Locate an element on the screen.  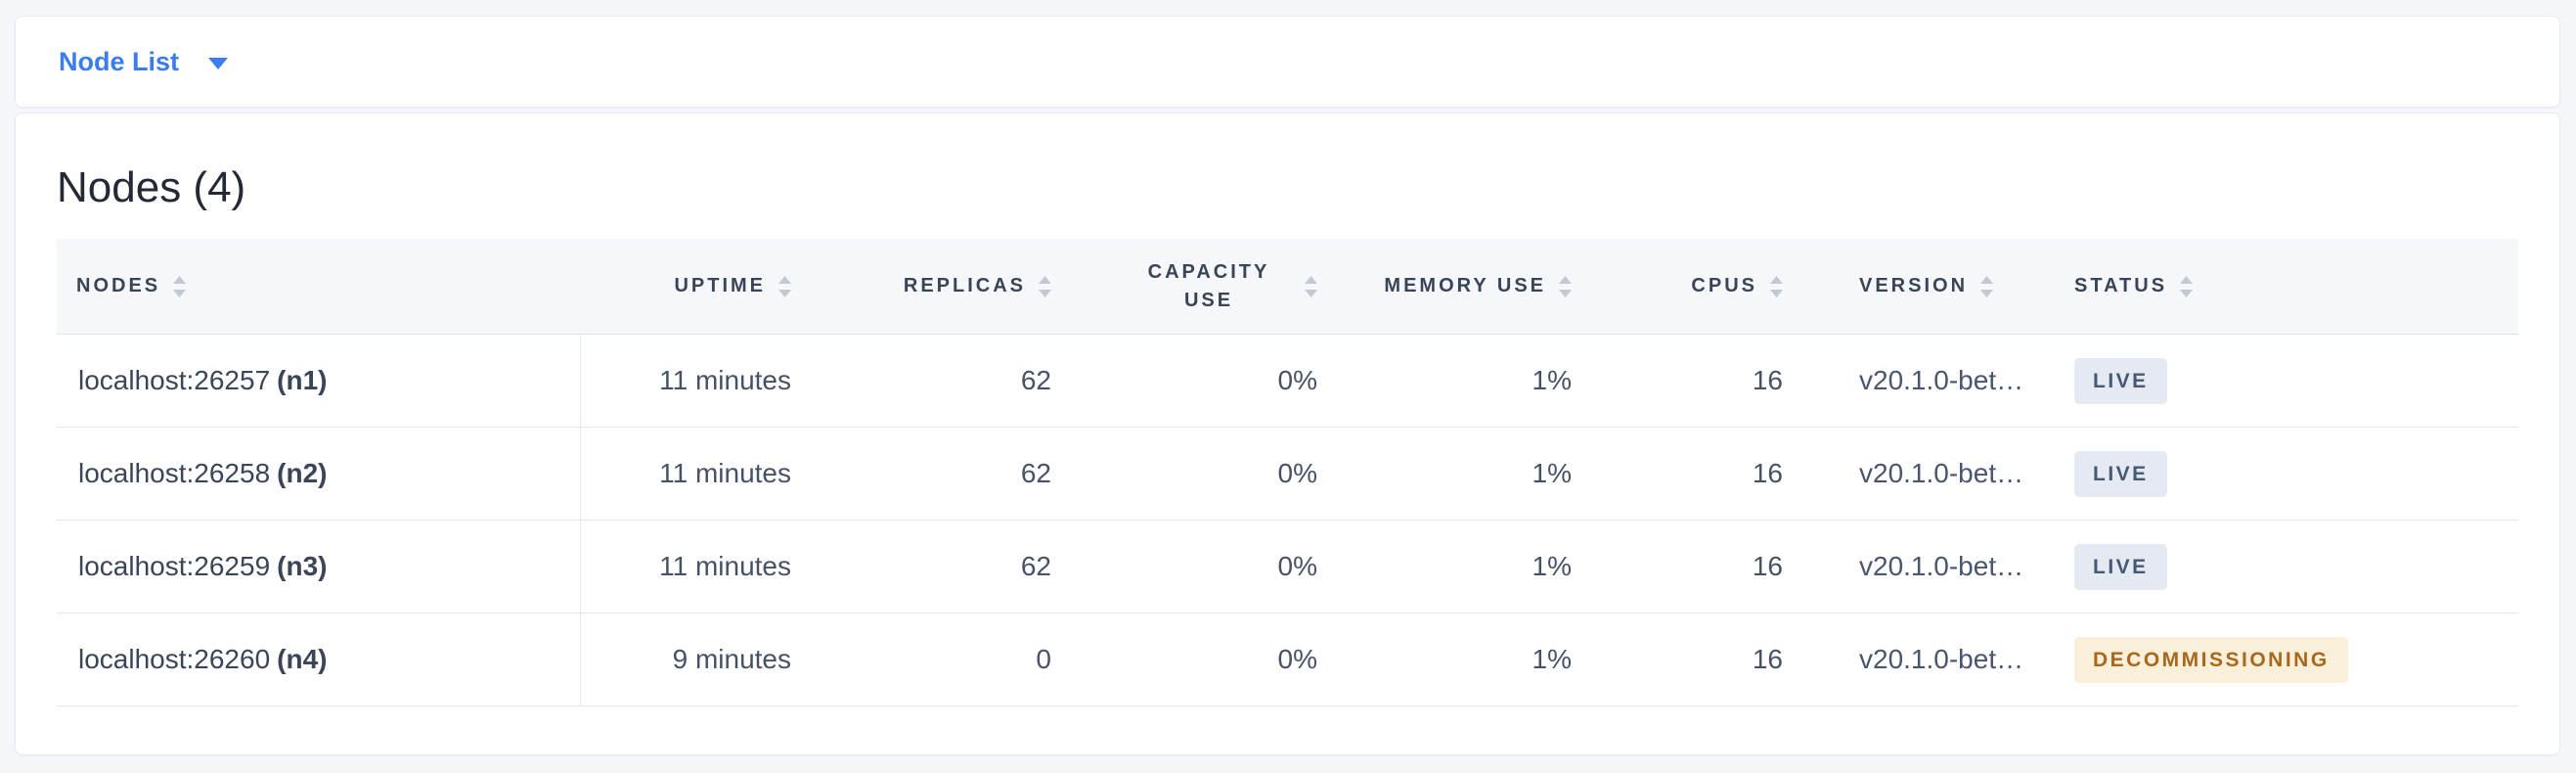
column-header-capacity-use: CAPACITY USE is located at coordinates (1218, 287).